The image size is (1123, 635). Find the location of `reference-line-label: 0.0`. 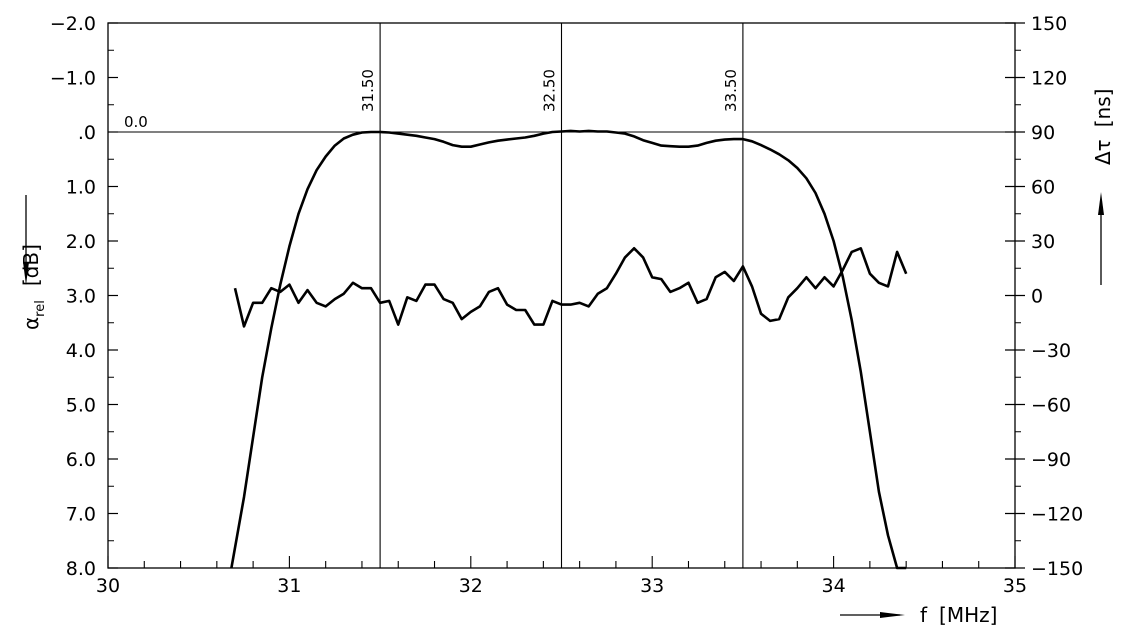

reference-line-label: 0.0 is located at coordinates (136, 122).